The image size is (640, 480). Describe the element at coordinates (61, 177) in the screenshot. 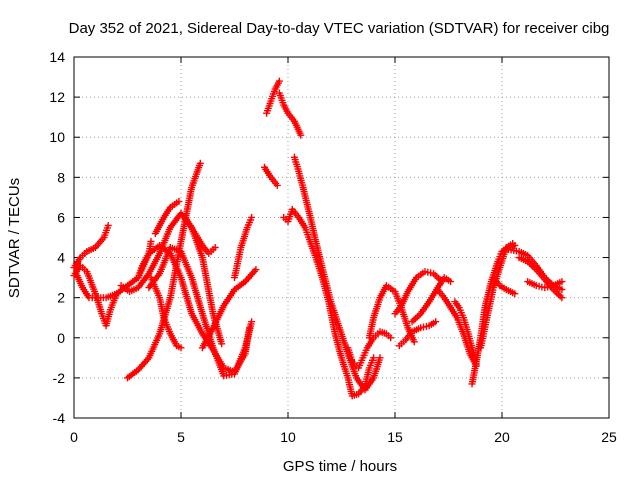

I see `y-tick-label: 8` at that location.